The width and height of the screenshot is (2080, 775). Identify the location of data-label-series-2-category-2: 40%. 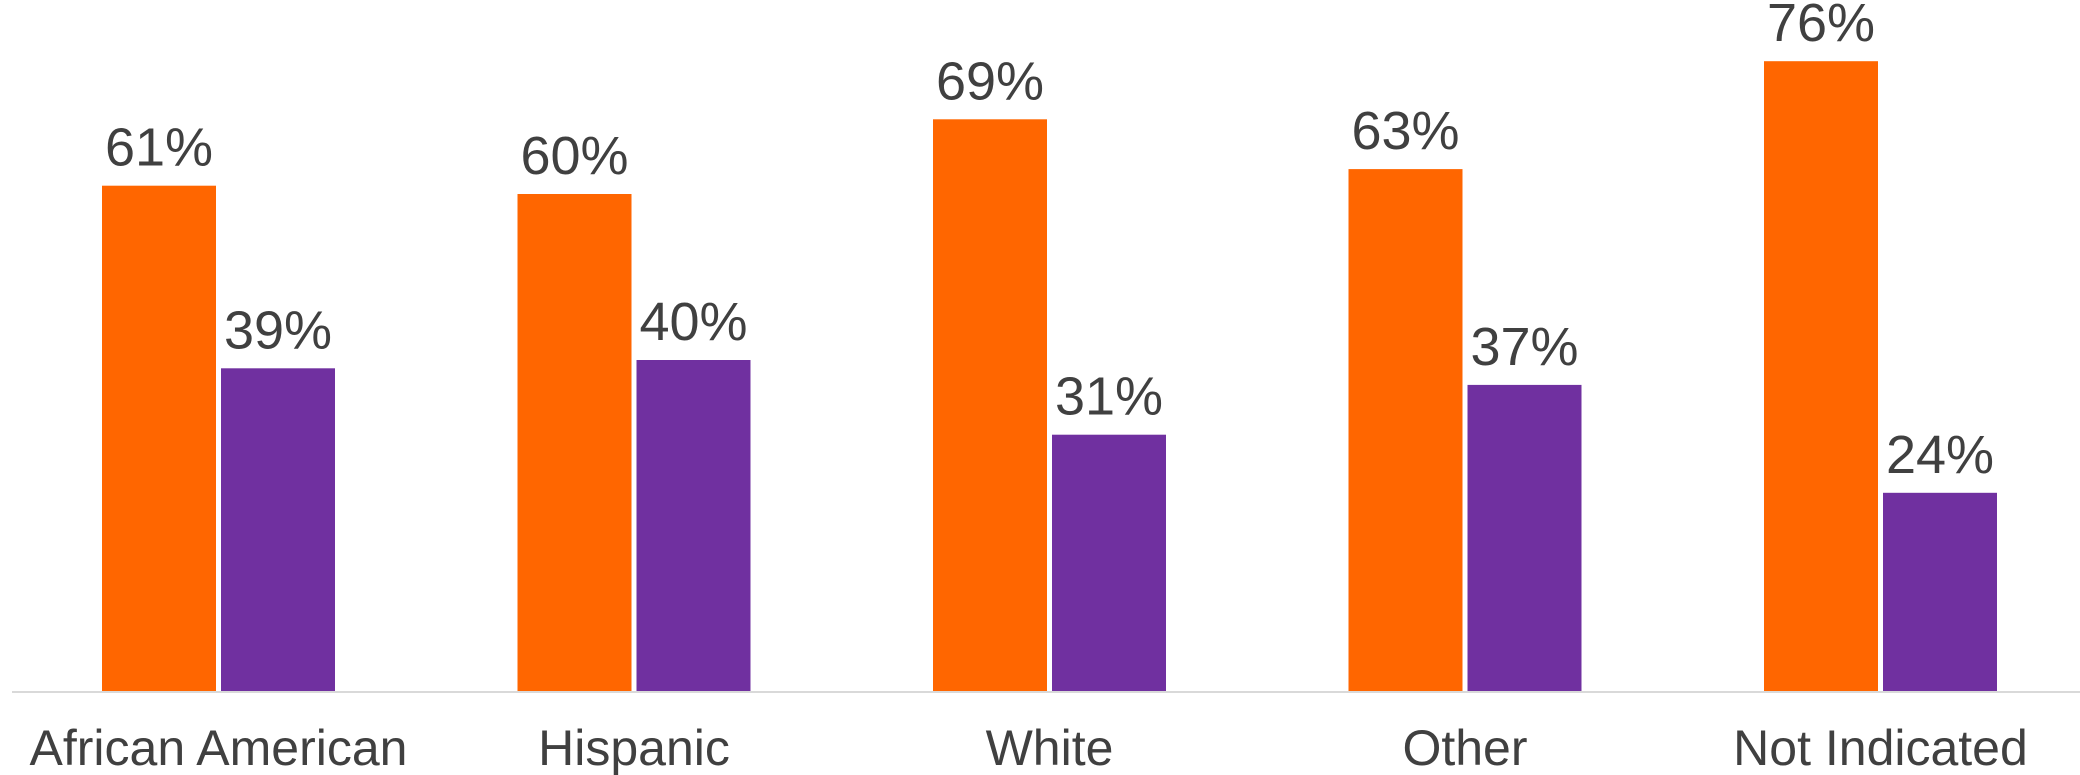
(693, 322).